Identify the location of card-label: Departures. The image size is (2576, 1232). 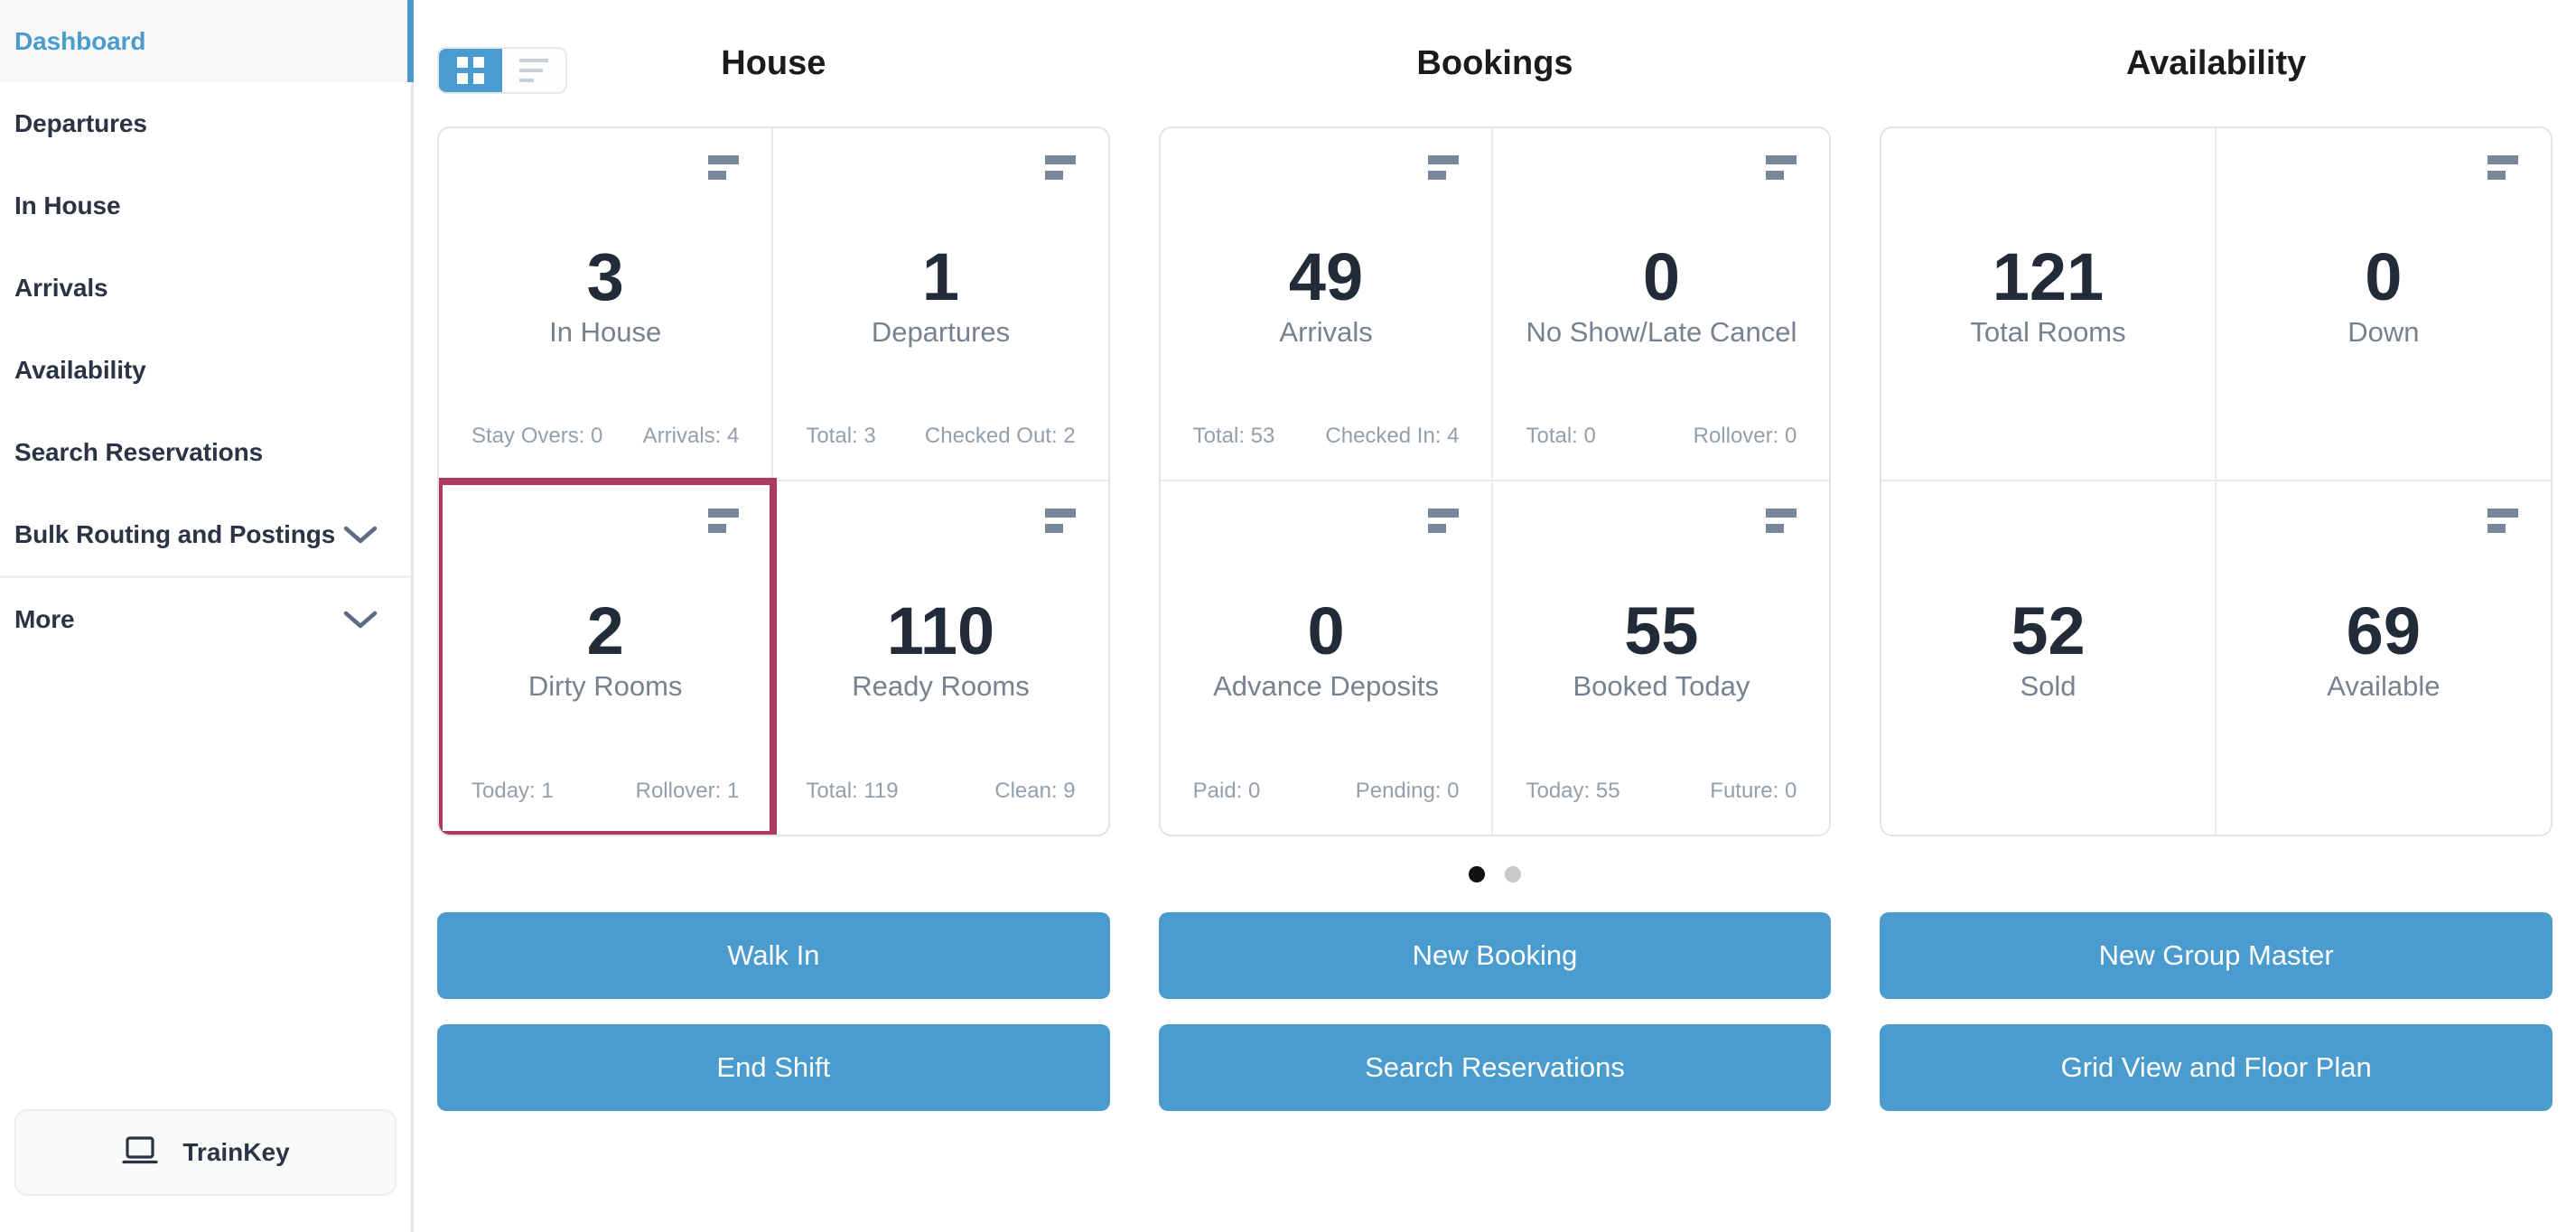
(941, 331).